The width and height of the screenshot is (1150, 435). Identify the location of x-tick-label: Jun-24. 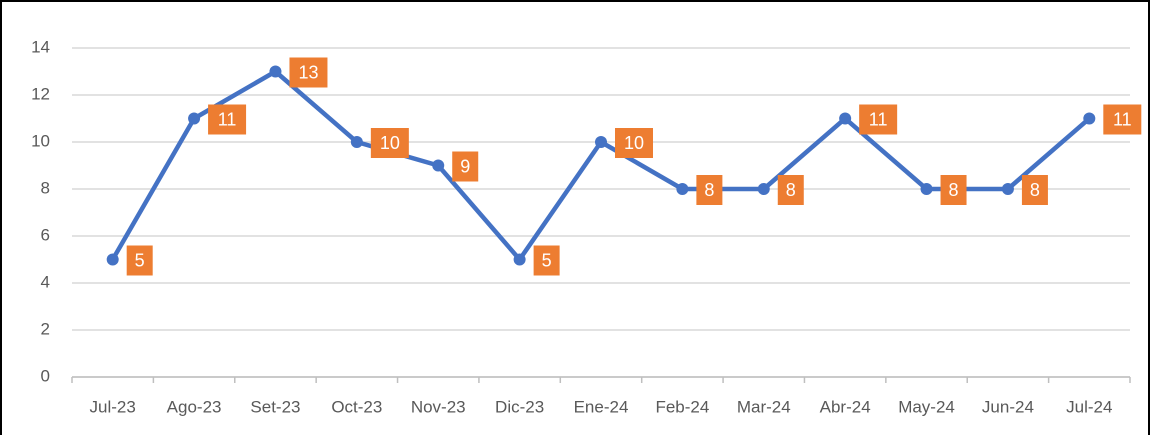
(1008, 406).